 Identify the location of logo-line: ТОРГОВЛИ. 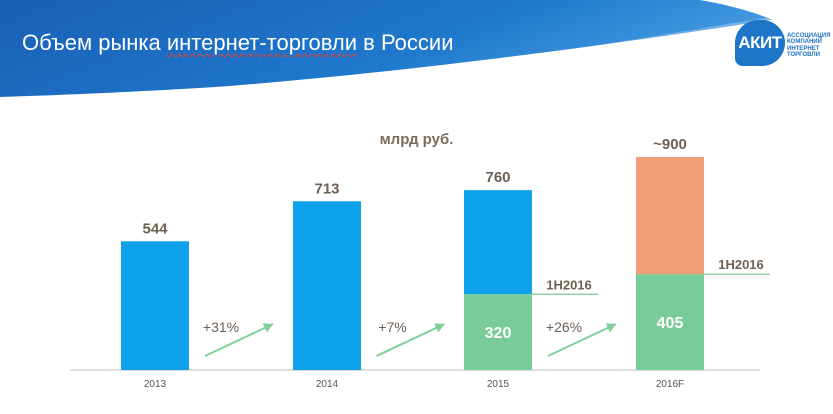
(803, 55).